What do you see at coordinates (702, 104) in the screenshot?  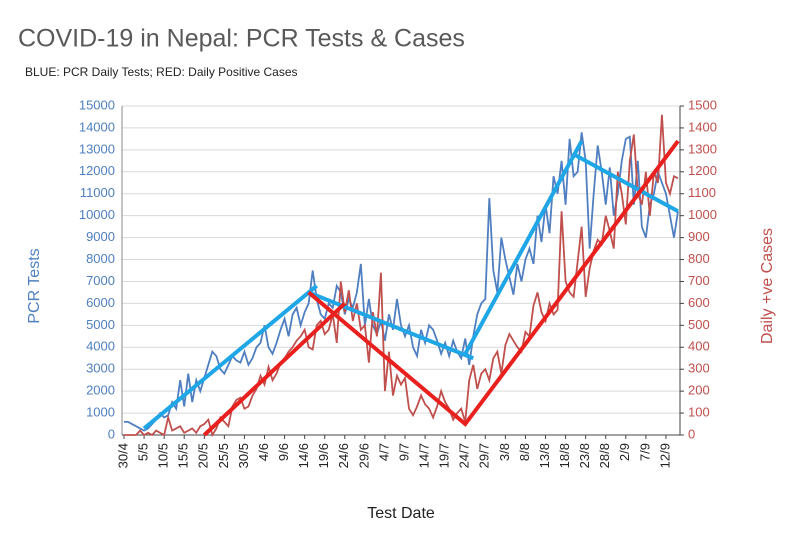 I see `y2-tick-label: 1500` at bounding box center [702, 104].